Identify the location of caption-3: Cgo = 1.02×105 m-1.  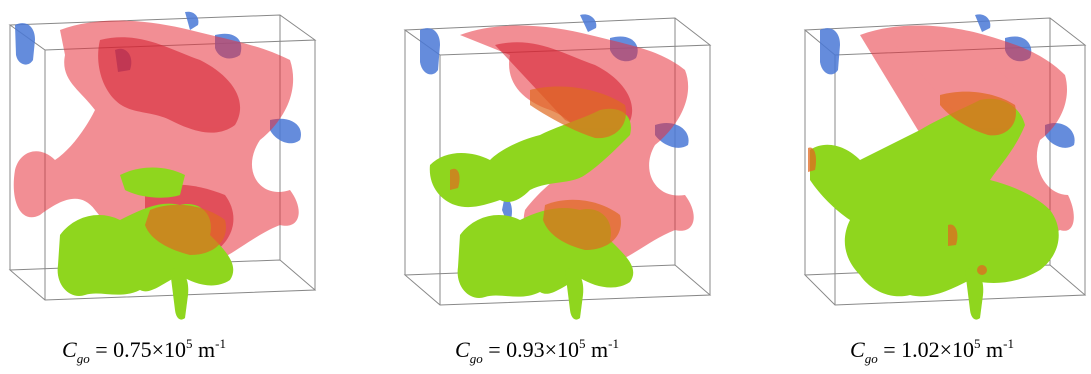
(970, 351).